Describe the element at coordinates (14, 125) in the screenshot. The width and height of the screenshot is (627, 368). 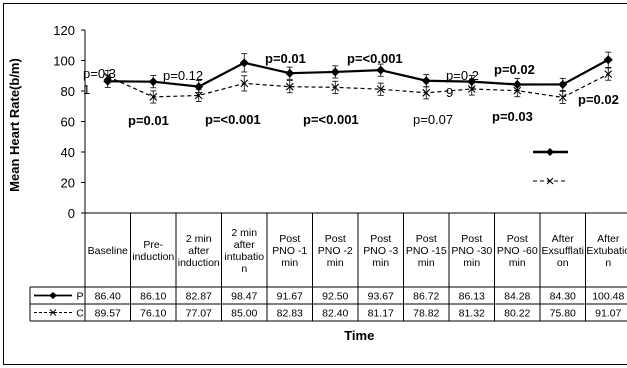
I see `y-axis-title: Mean Heart Rate(b/m)` at that location.